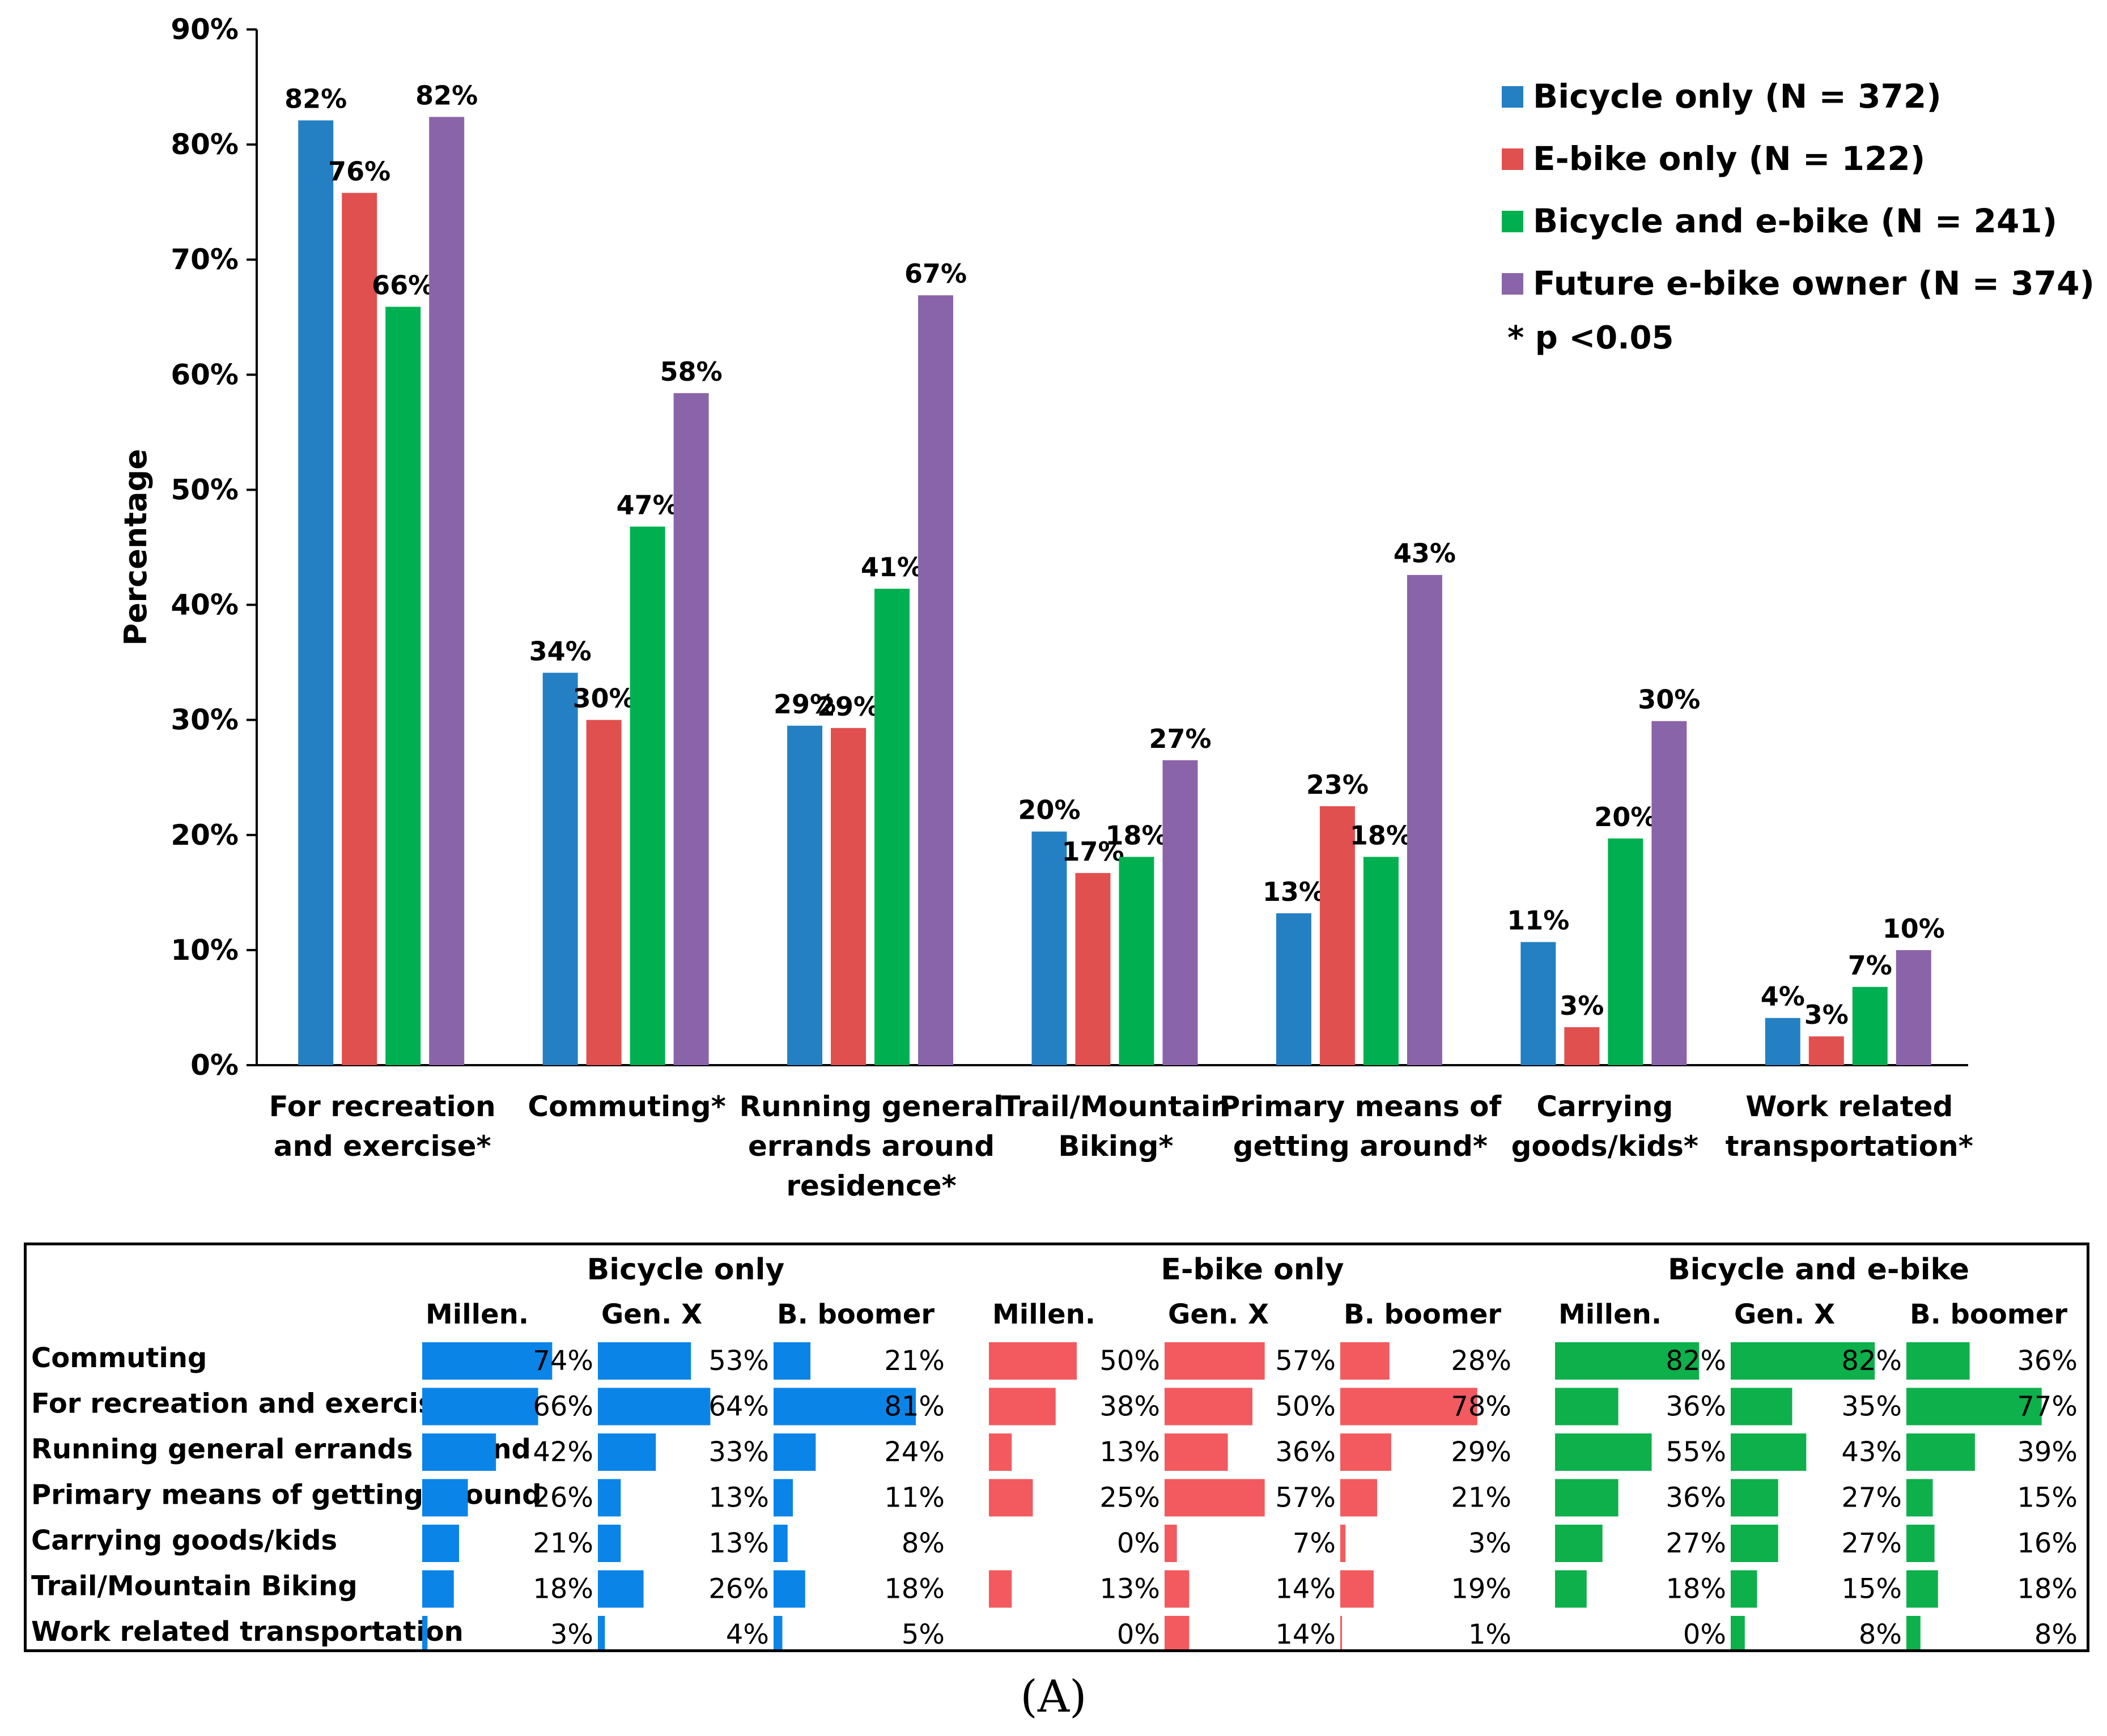  What do you see at coordinates (1138, 1634) in the screenshot?
I see `cell-value: 0%` at bounding box center [1138, 1634].